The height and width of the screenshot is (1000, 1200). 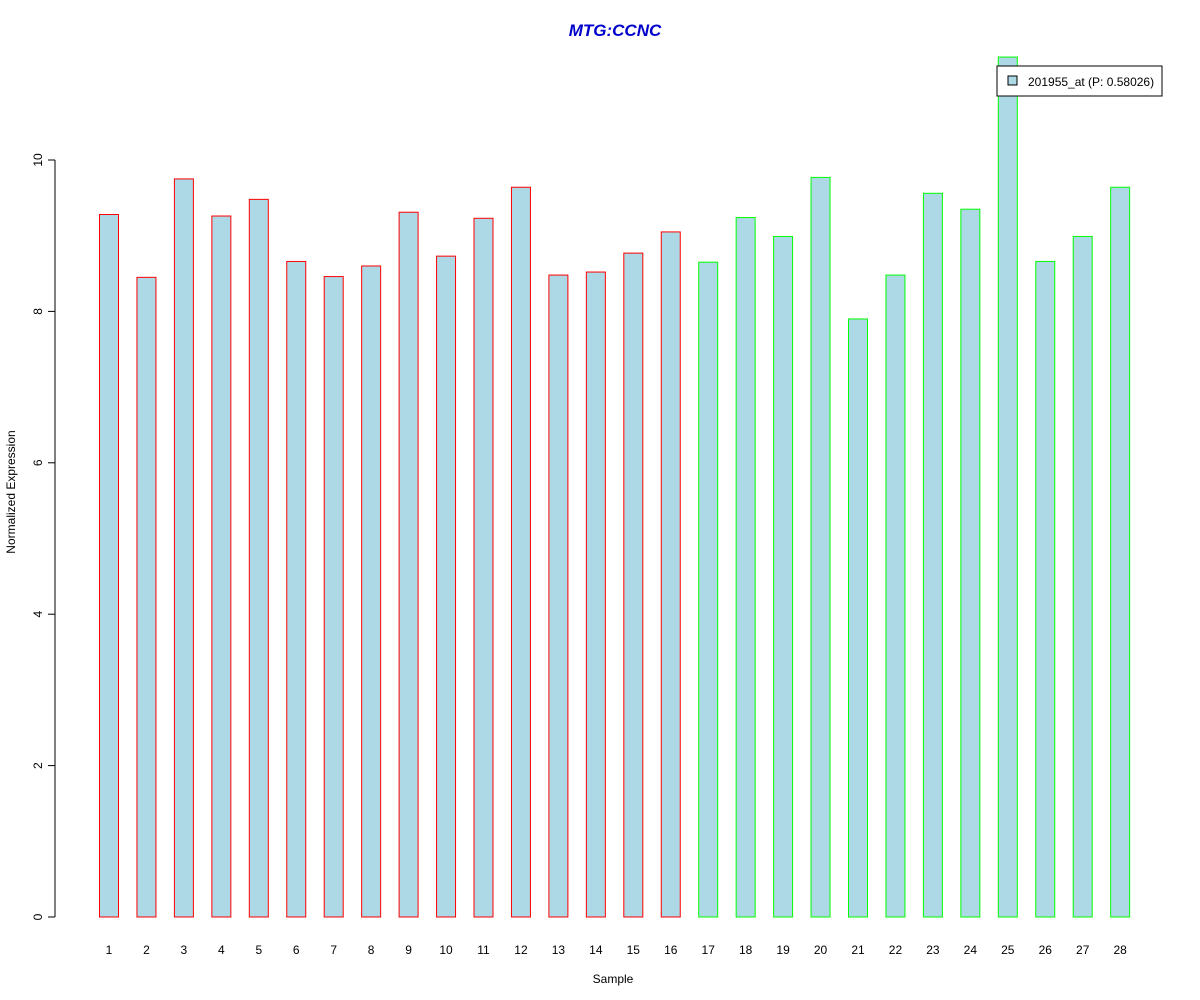 I want to click on x-tick-label: 21, so click(x=858, y=950).